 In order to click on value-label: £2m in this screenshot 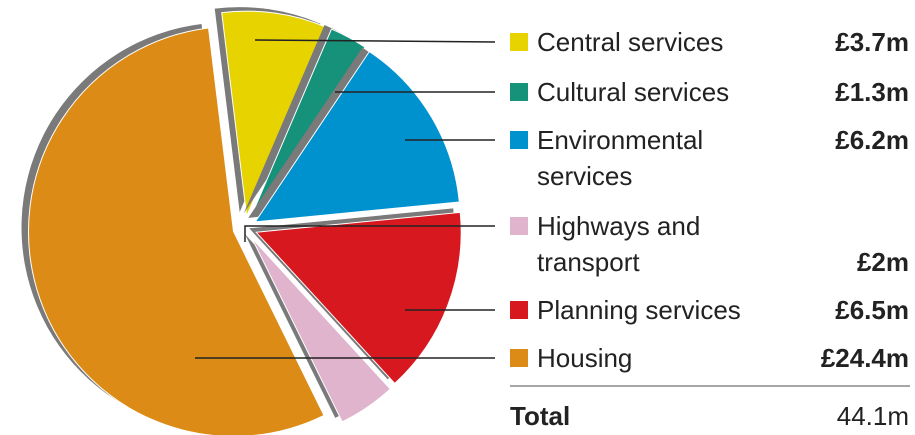, I will do `click(882, 262)`.